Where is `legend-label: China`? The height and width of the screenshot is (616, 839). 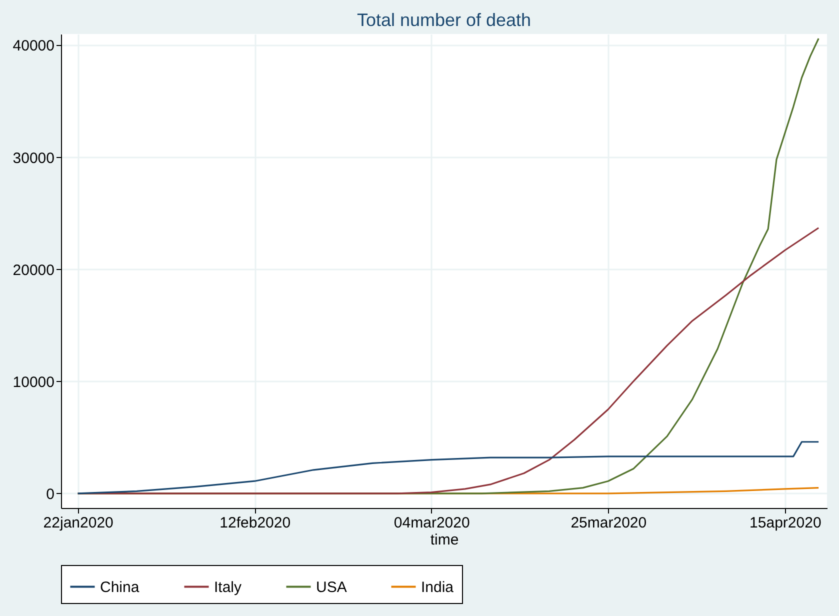 legend-label: China is located at coordinates (120, 587).